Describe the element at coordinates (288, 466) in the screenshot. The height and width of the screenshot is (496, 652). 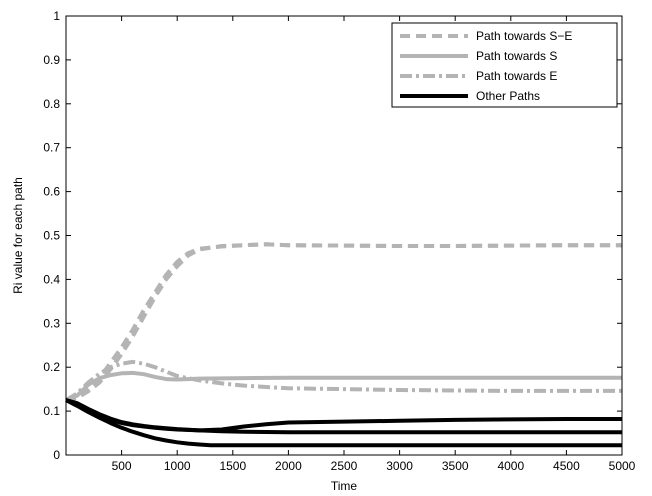
I see `x-tick-label: 2000` at that location.